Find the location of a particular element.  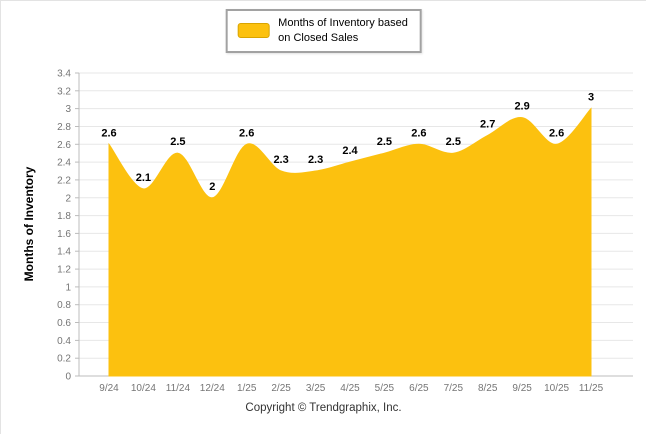

svg-text: 0.8 is located at coordinates (64, 305).